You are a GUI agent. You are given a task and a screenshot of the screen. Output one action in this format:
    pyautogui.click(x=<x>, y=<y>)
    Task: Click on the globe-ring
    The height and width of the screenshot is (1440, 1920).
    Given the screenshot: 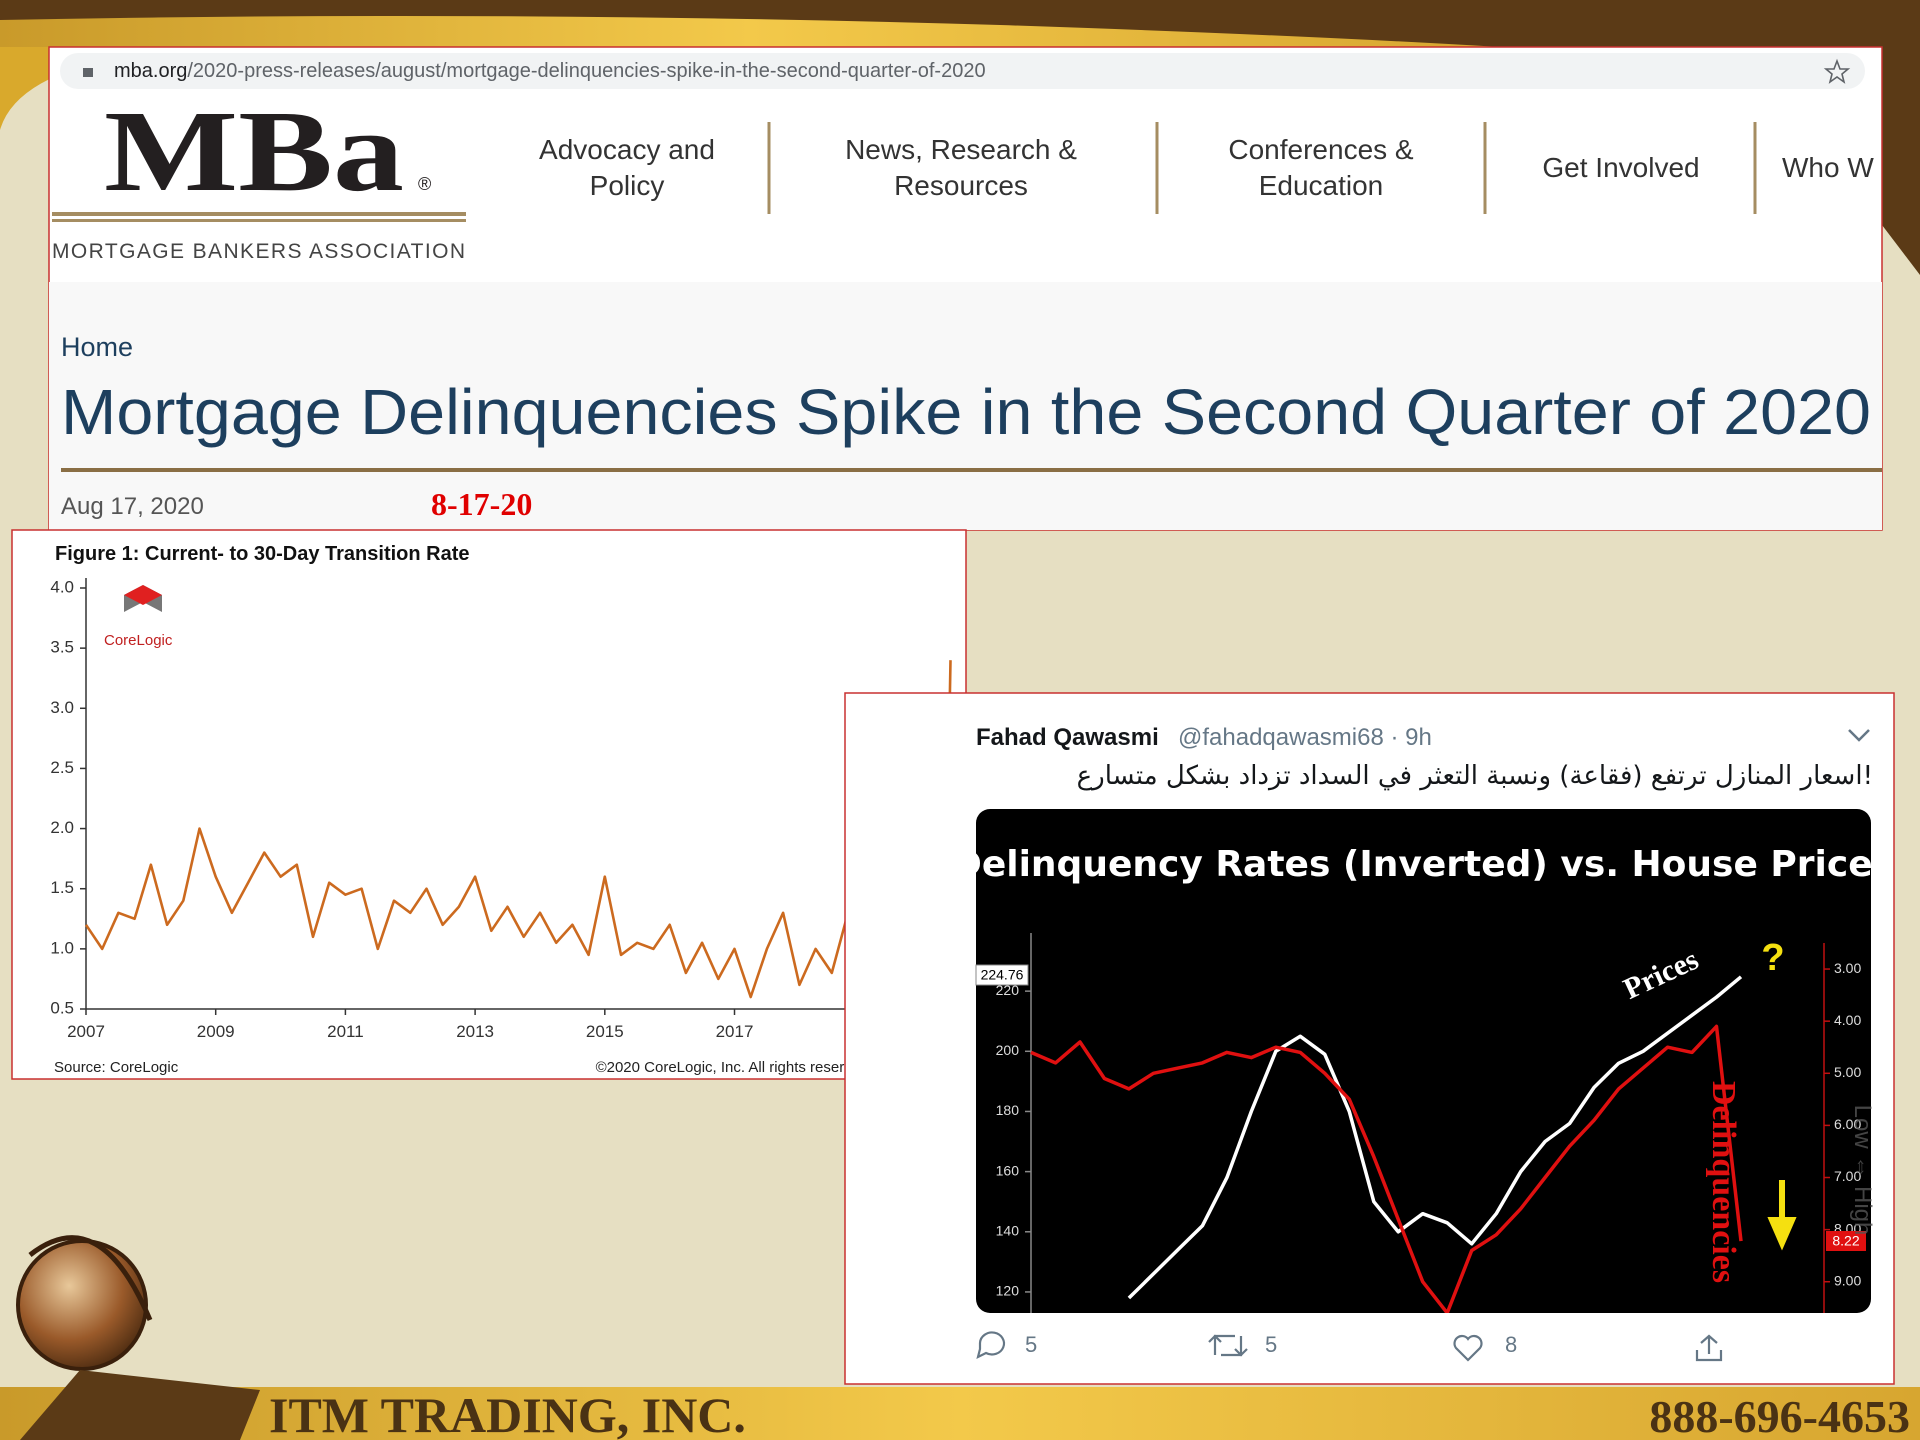 What is the action you would take?
    pyautogui.click(x=90, y=1278)
    